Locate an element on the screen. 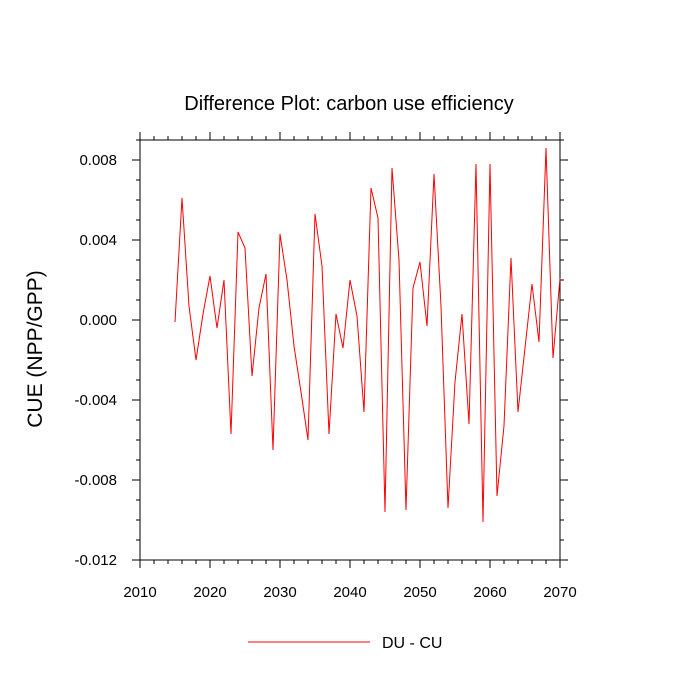  x-tick-label: 2010 is located at coordinates (139, 592).